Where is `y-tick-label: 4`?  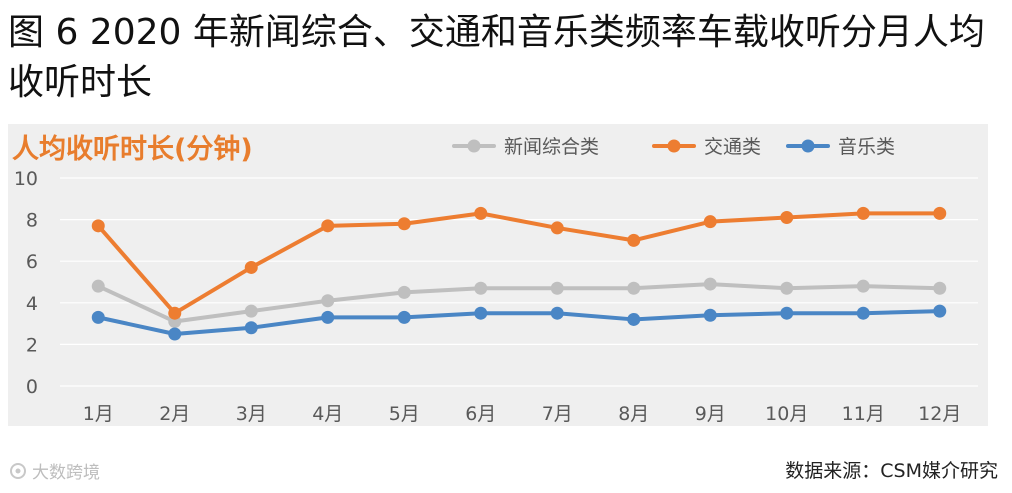 y-tick-label: 4 is located at coordinates (32, 304).